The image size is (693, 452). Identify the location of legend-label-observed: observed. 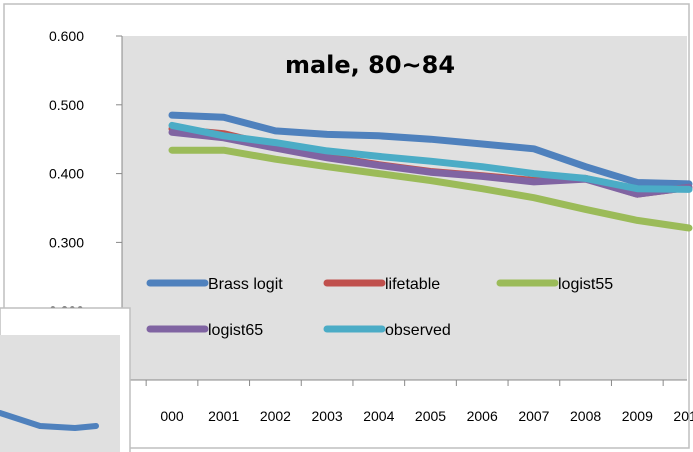
(418, 330).